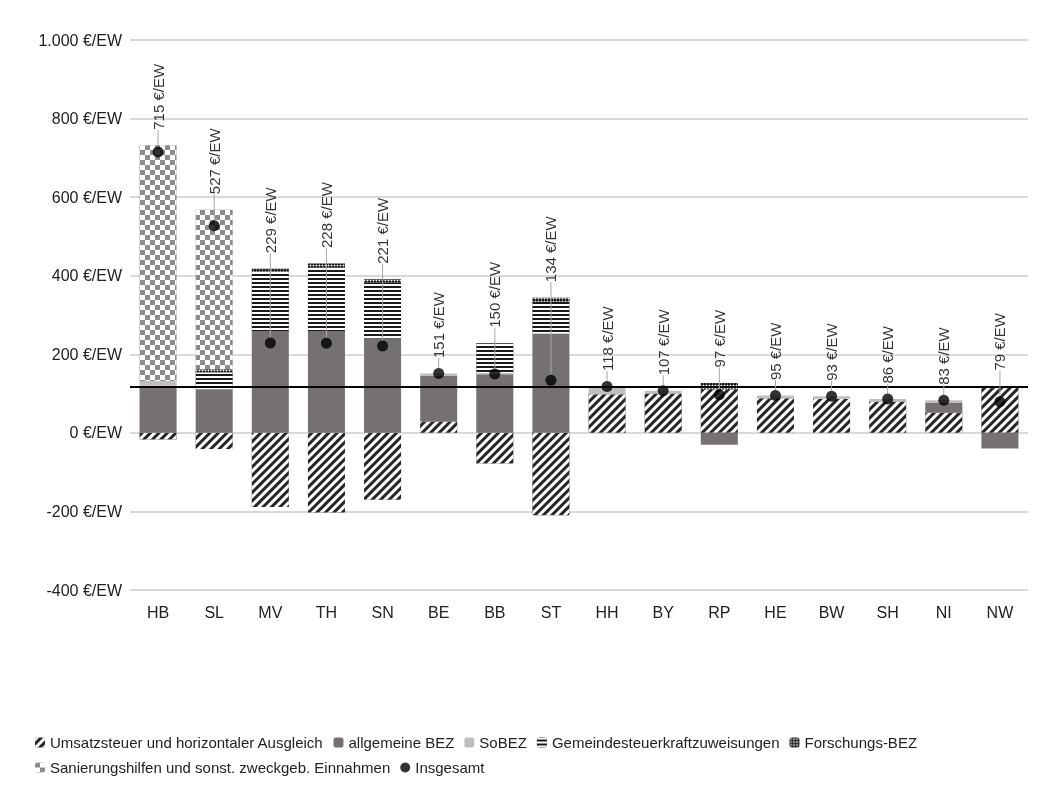  Describe the element at coordinates (663, 612) in the screenshot. I see `x-tick-label: BY` at that location.